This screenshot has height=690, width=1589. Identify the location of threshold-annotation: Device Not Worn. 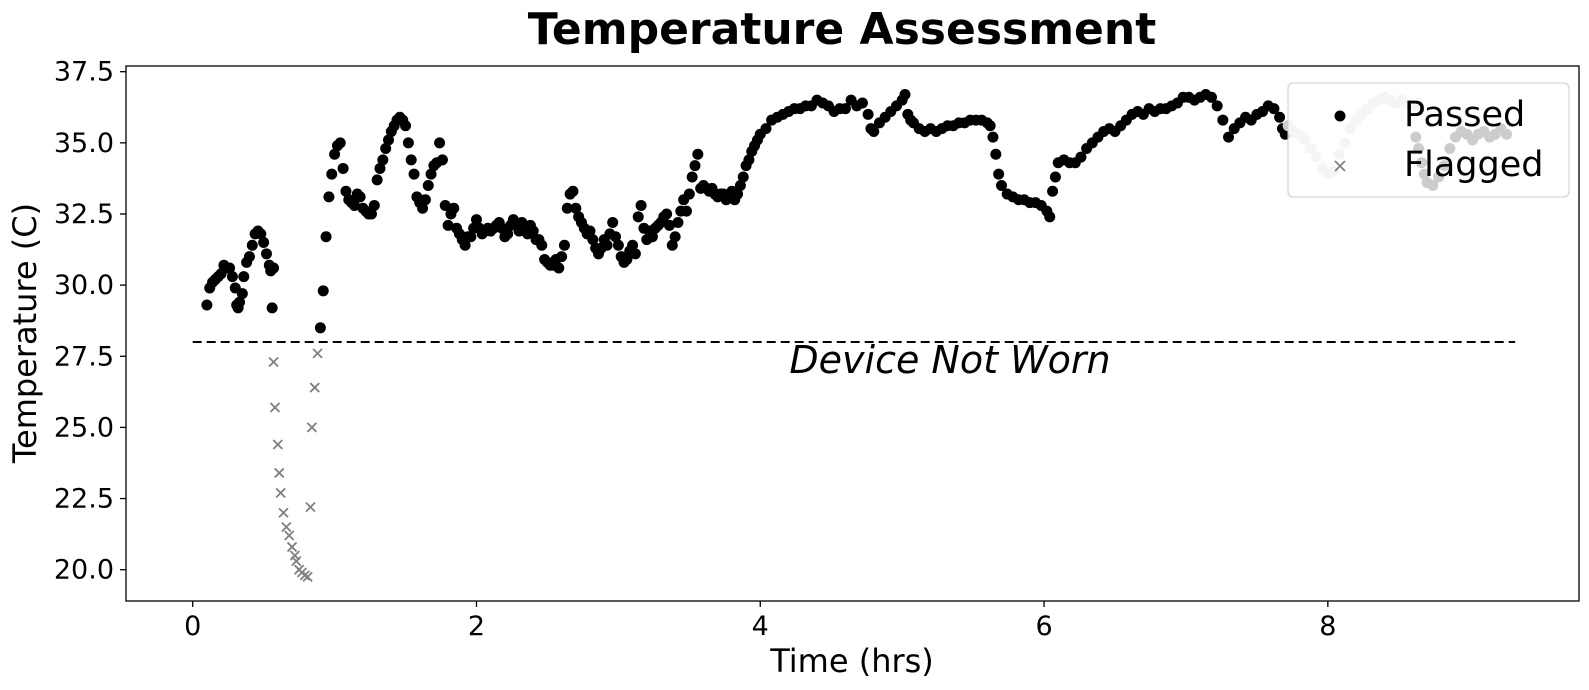
(949, 360).